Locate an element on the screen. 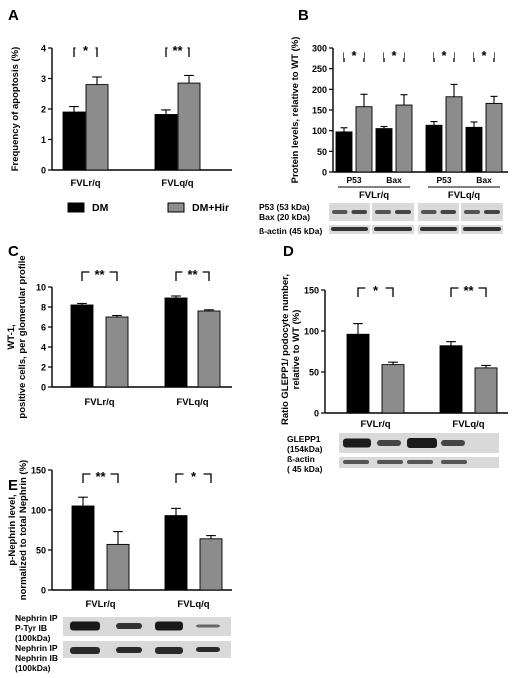 The image size is (520, 678). panel-b-y-label: Protein levels, relative to WT (%) is located at coordinates (295, 110).